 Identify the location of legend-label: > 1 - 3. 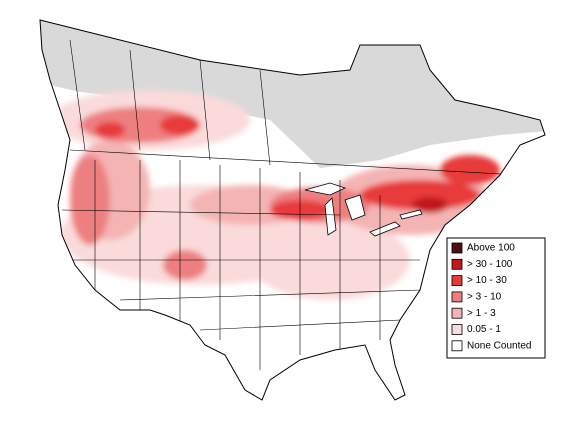
(481, 313).